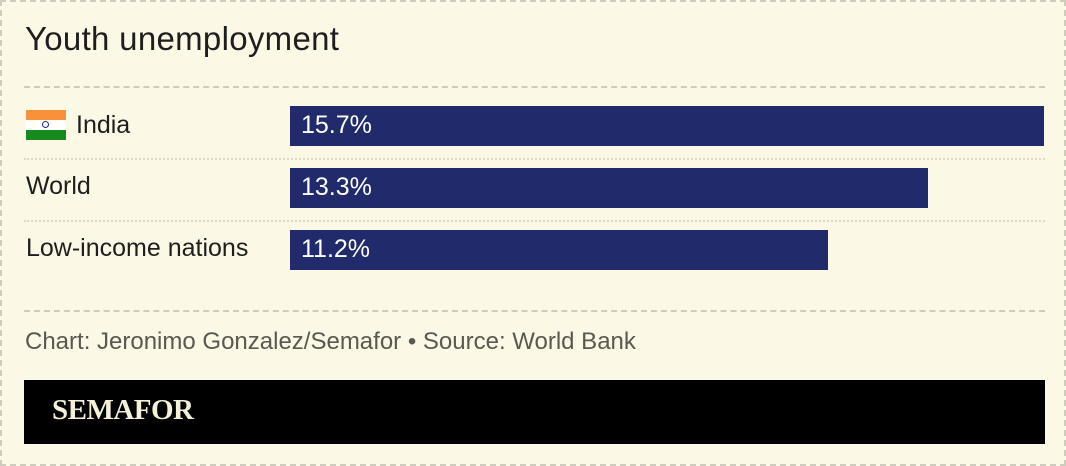  I want to click on bar-row-india: India 15.7%, so click(534, 126).